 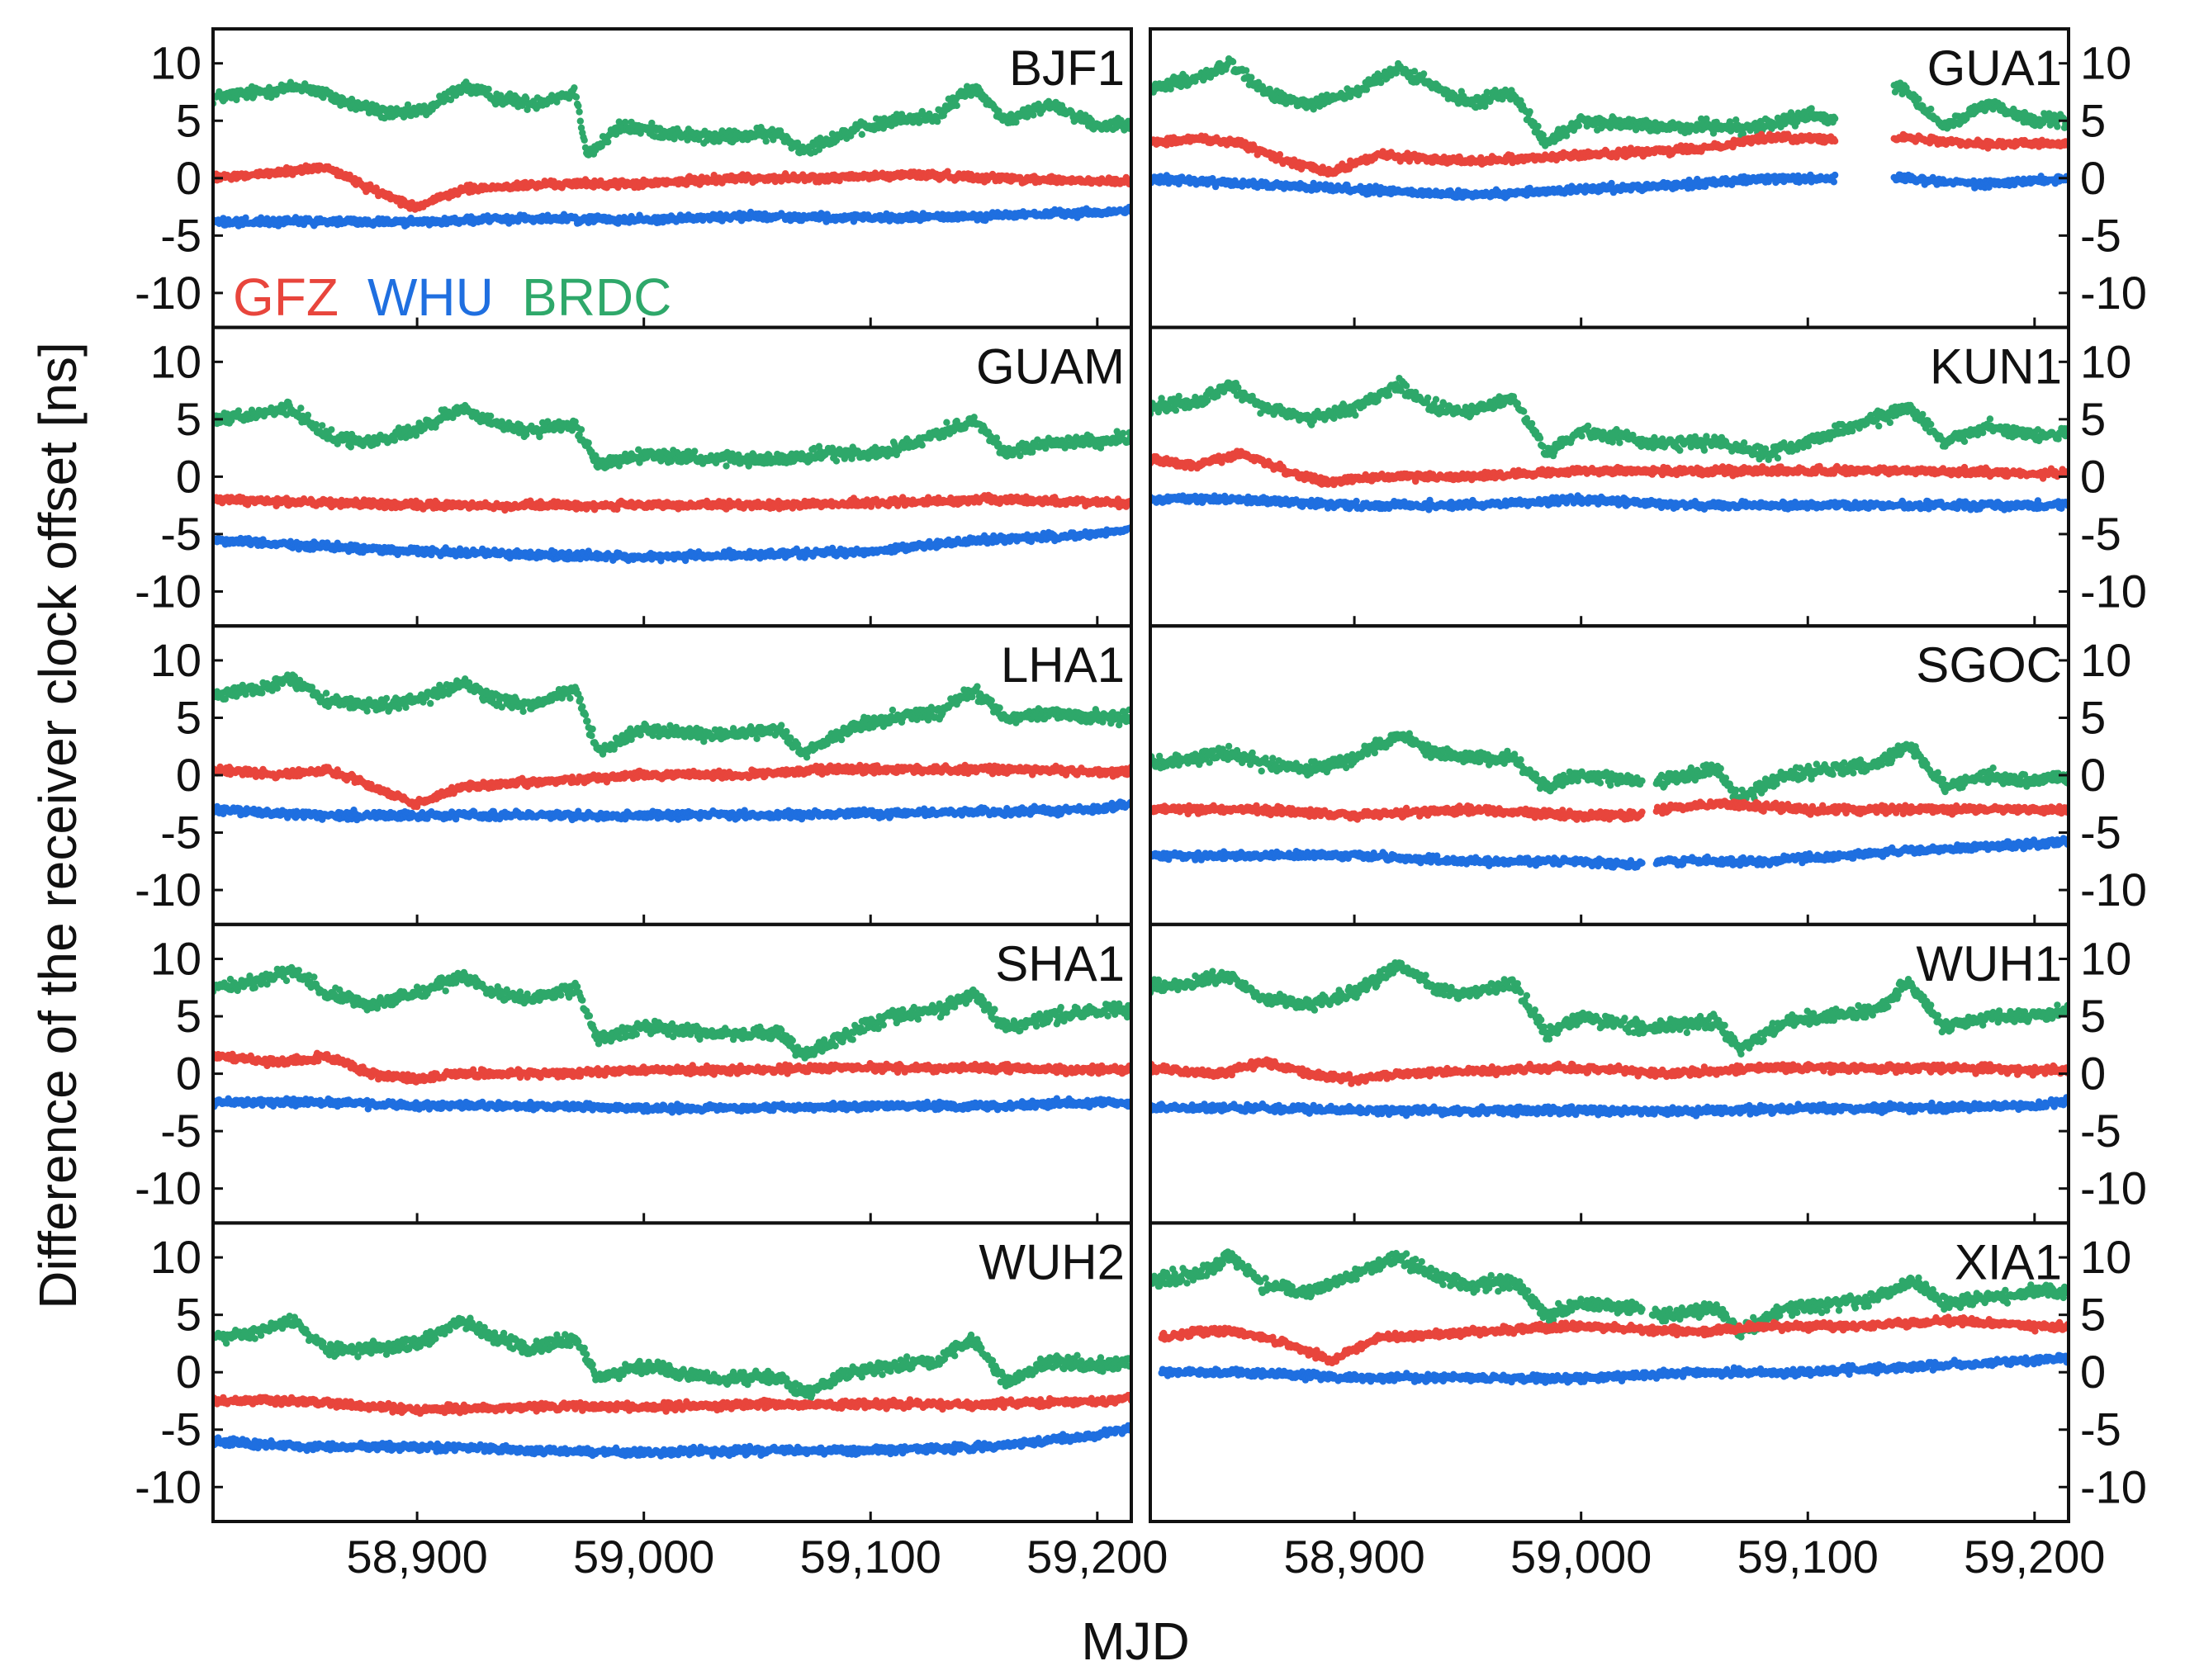 What do you see at coordinates (188, 178) in the screenshot?
I see `y-tick-label: 0` at bounding box center [188, 178].